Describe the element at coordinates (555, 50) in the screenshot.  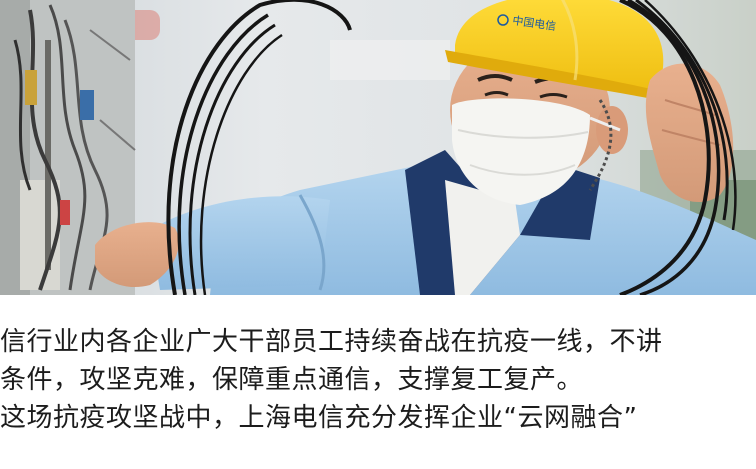
I see `hard-hat: 中国电信` at that location.